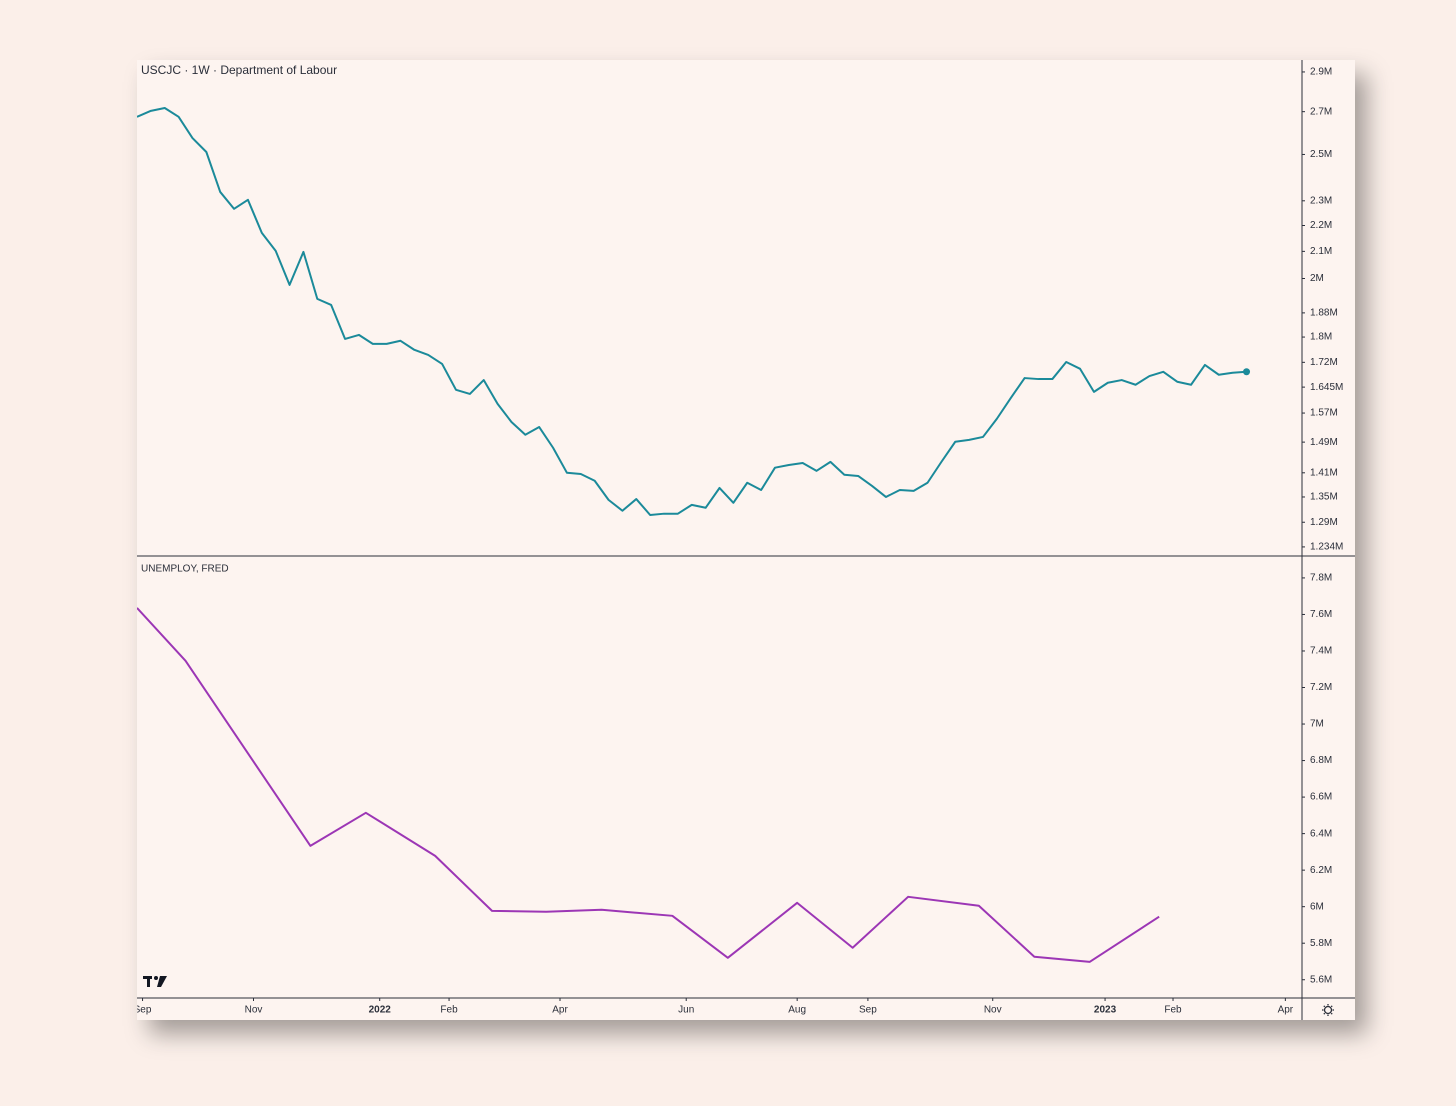 The image size is (1456, 1106). I want to click on y-tick-label: 2.9M, so click(1321, 72).